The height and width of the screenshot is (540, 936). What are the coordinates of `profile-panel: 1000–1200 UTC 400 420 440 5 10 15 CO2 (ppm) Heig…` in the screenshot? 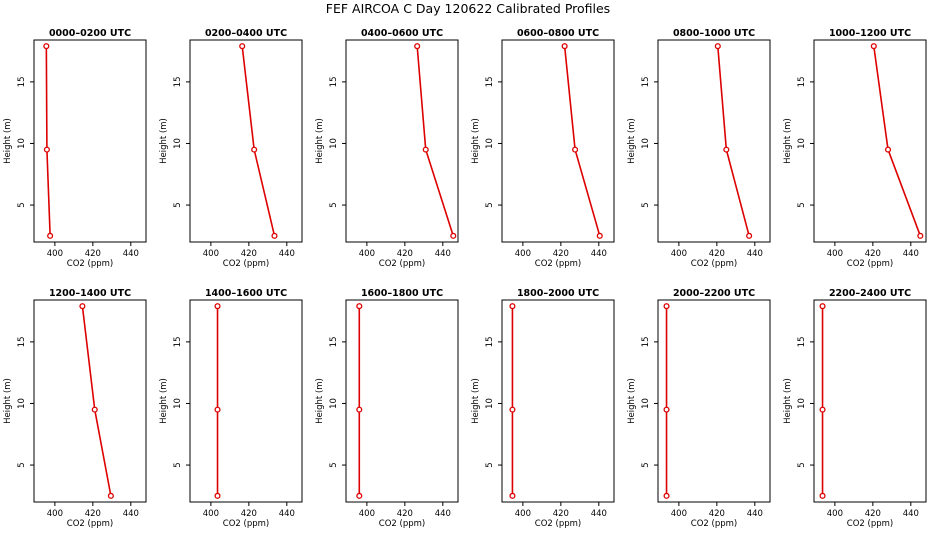 It's located at (855, 148).